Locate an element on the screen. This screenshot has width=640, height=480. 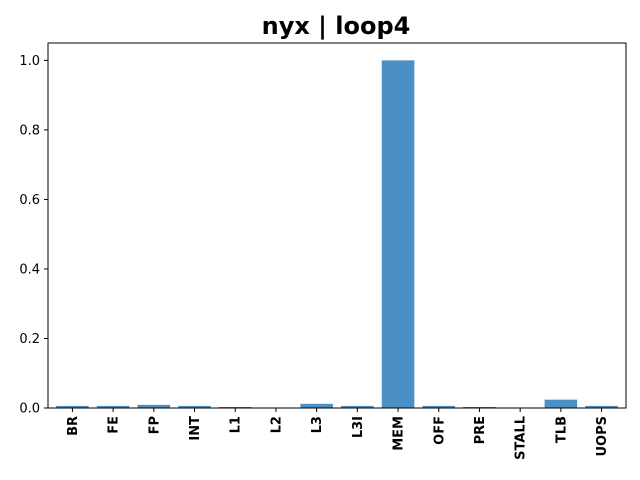
x-tick-label-uops: UOPS is located at coordinates (602, 436).